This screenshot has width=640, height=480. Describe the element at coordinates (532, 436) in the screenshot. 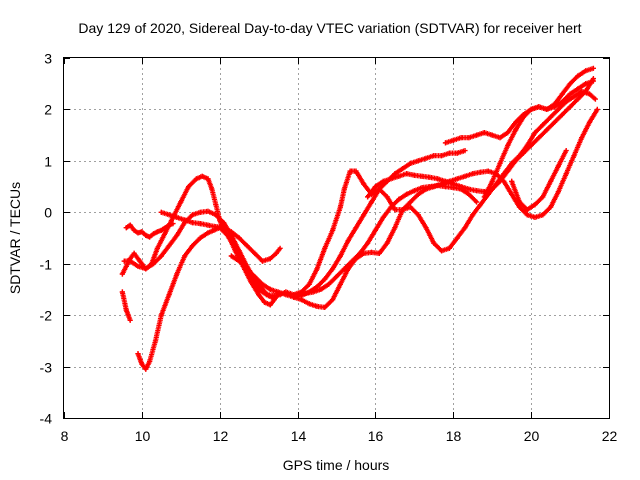

I see `x-tick-label: 20` at that location.